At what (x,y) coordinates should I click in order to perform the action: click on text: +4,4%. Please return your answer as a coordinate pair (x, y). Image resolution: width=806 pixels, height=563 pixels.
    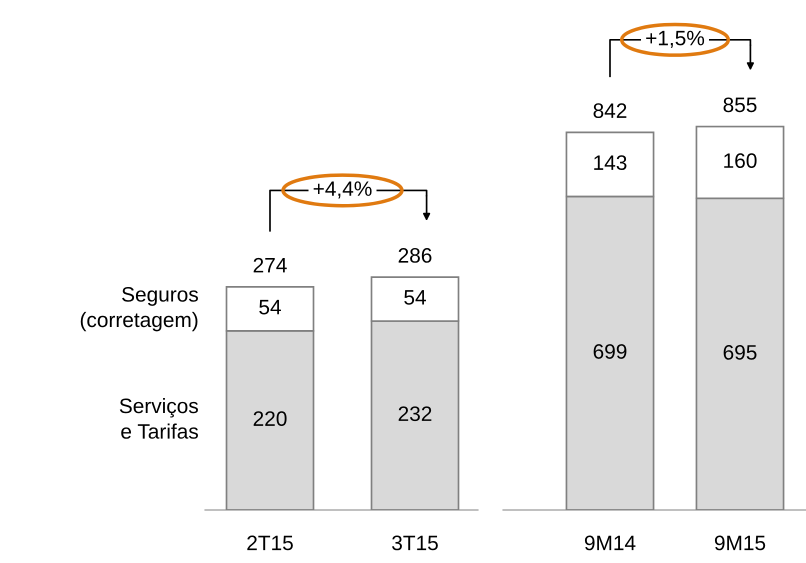
    Looking at the image, I should click on (343, 189).